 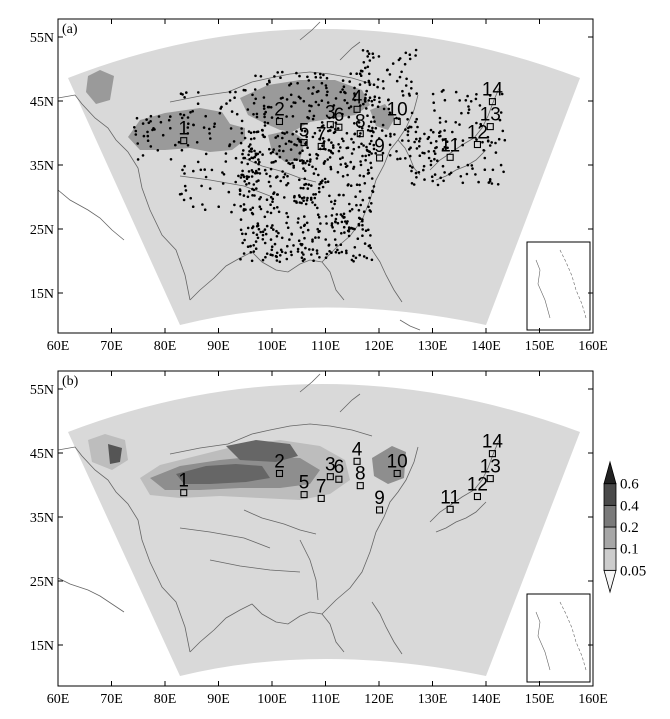 I want to click on dust-source-regions, so click(x=240, y=116).